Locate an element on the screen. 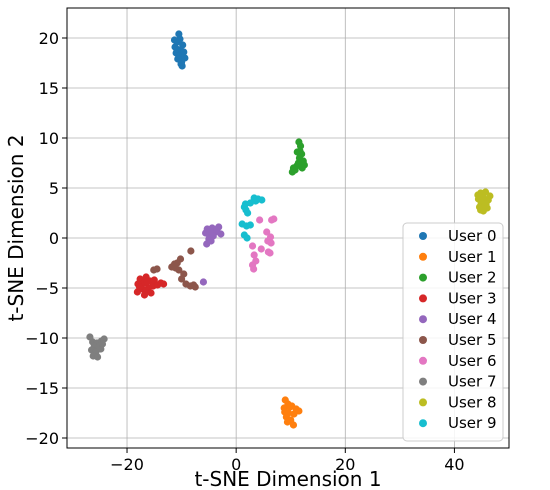 The height and width of the screenshot is (490, 550). y-tick-label: −5 is located at coordinates (47, 288).